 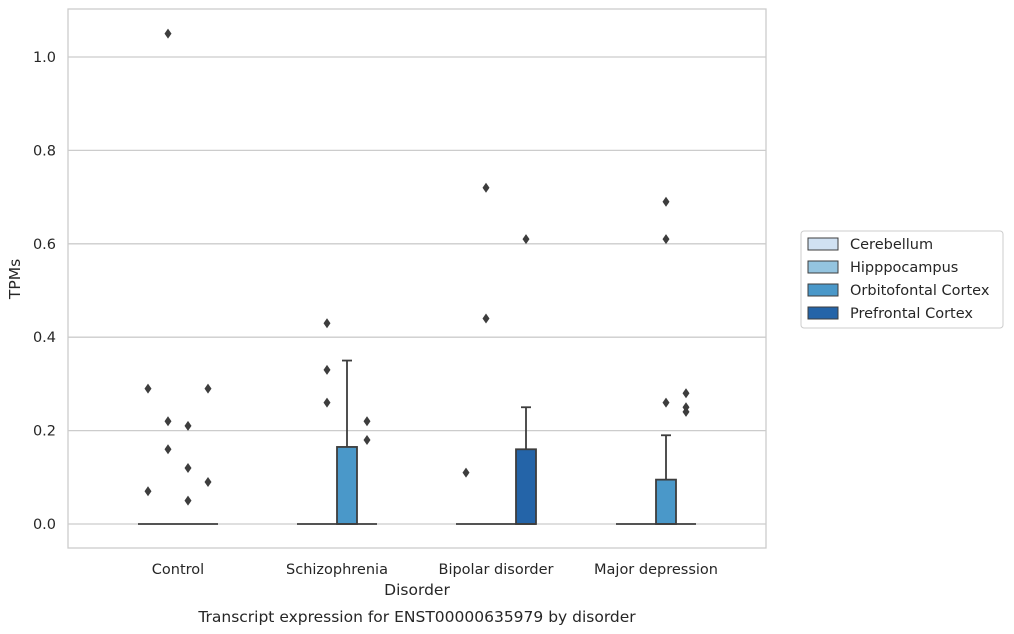 I want to click on y-tick-label: 0.6, so click(x=44, y=245).